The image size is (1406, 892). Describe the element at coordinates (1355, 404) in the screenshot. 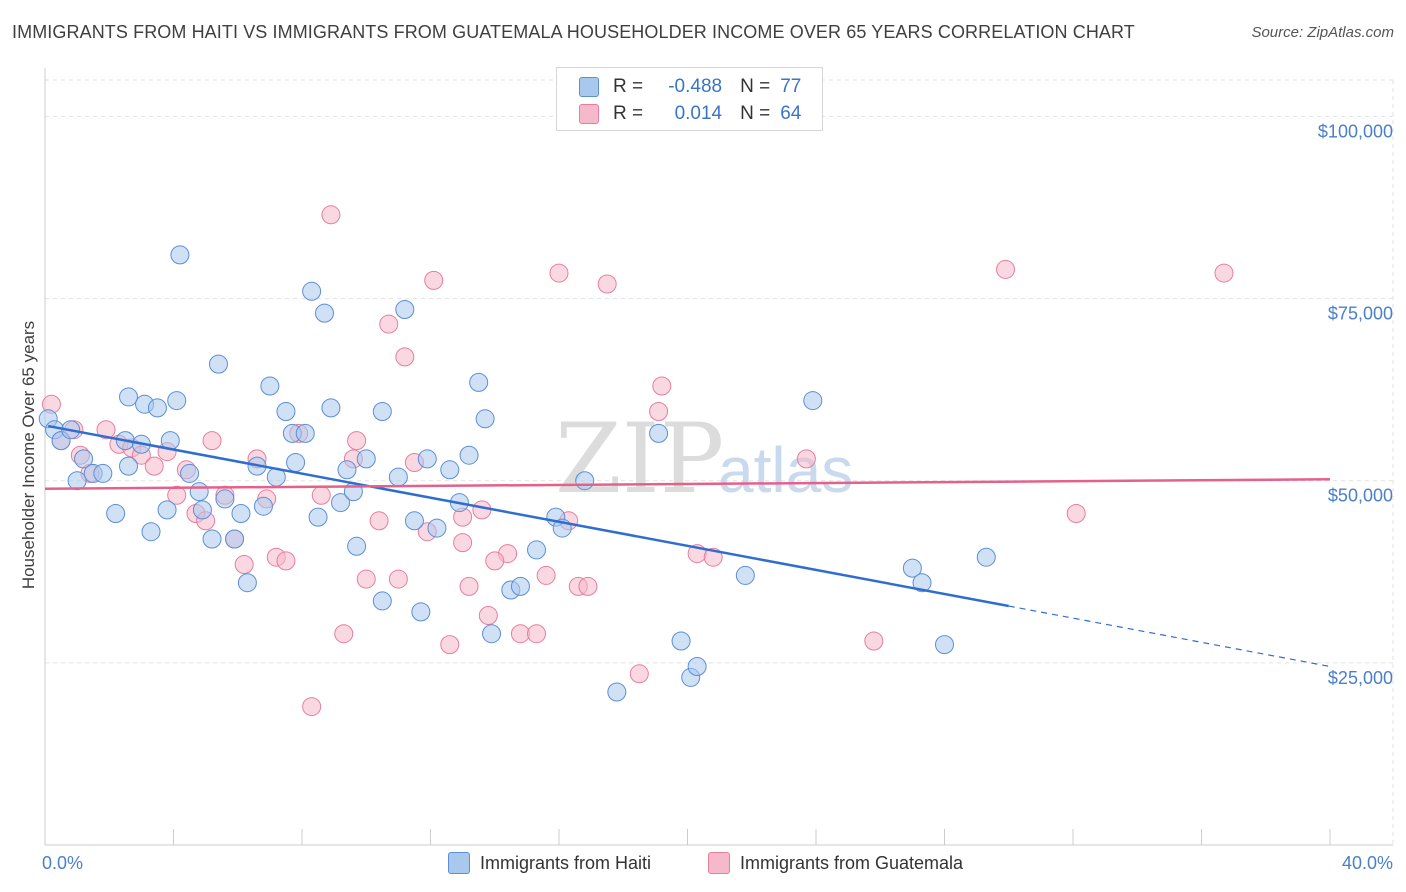

I see `y-tick-labels: $25,000 $50,000 $75,000 $100,000` at that location.